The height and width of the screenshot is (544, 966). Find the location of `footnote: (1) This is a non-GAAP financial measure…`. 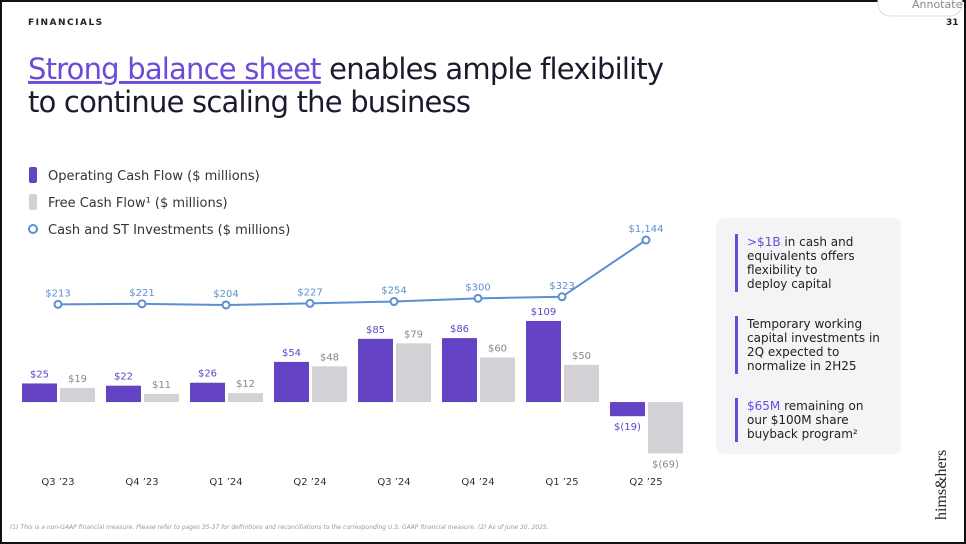

footnote: (1) This is a non-GAAP financial measure… is located at coordinates (279, 527).